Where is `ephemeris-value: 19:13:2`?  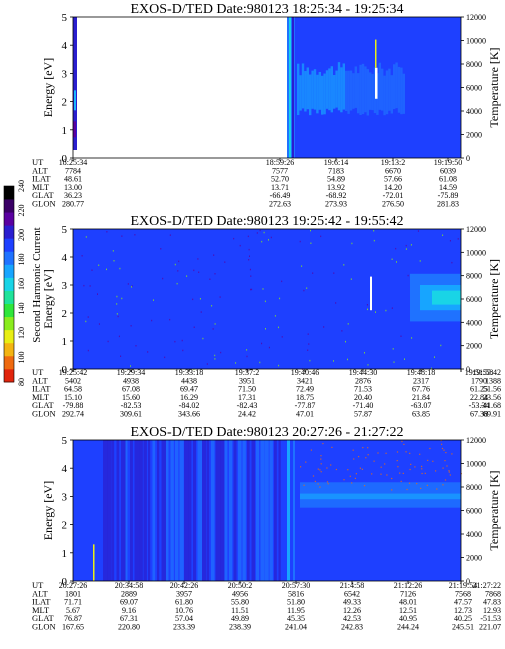 ephemeris-value: 19:13:2 is located at coordinates (393, 162).